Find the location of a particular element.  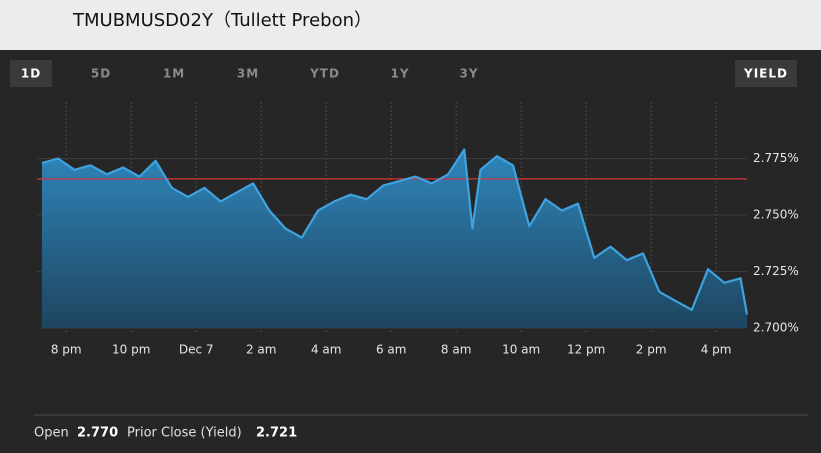

x-tick-label: 8 pm is located at coordinates (66, 350).